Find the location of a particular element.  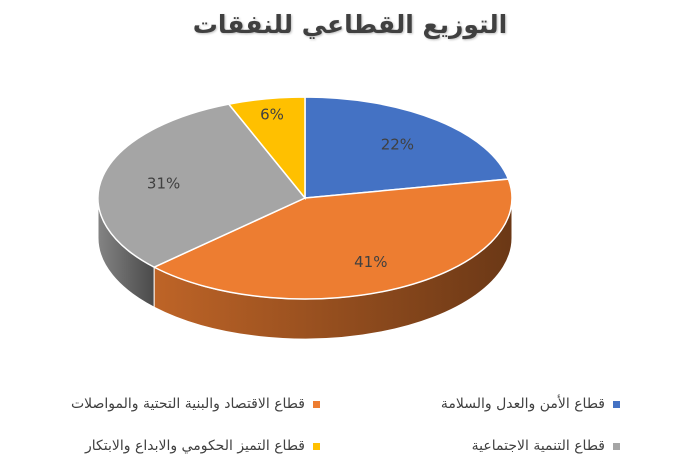

data-label-economy: 41% is located at coordinates (370, 262).